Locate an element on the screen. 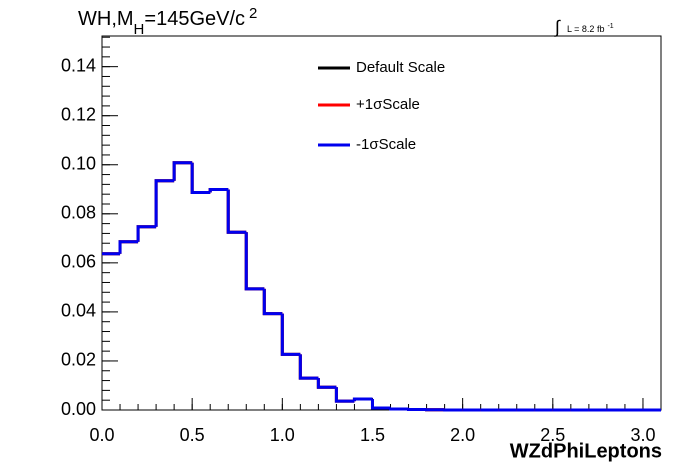  y-tick-label: 0.14 is located at coordinates (78, 65).